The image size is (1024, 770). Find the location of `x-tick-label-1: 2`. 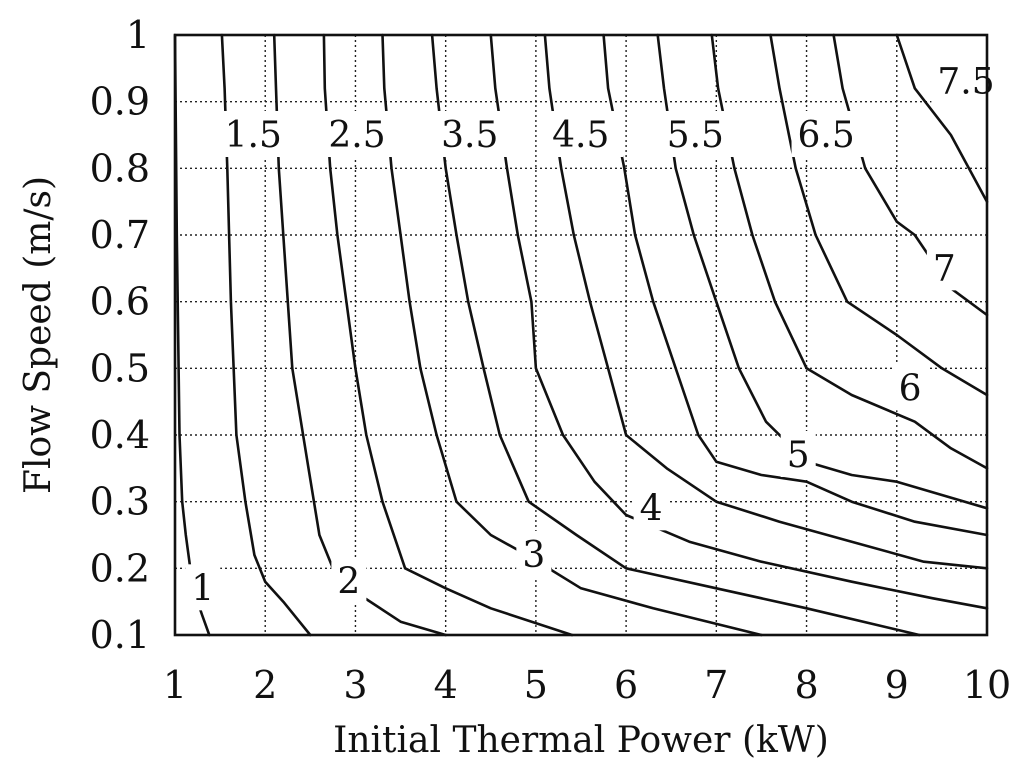

x-tick-label-1: 2 is located at coordinates (265, 685).